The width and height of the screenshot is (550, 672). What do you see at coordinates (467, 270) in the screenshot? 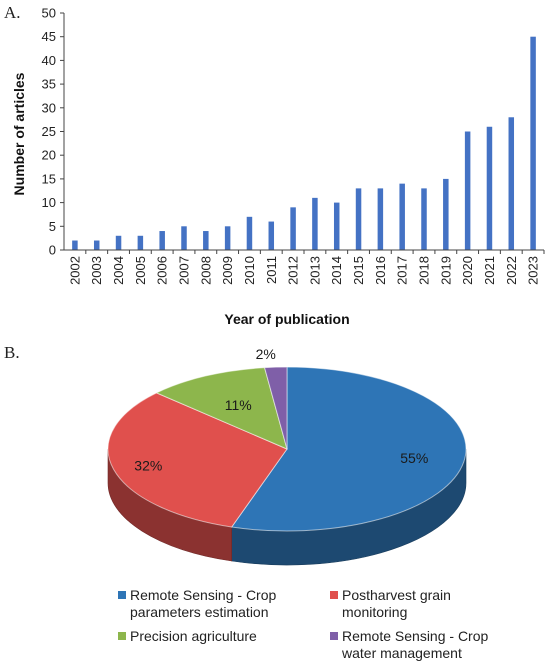
I see `x-tick-label: 2020` at bounding box center [467, 270].